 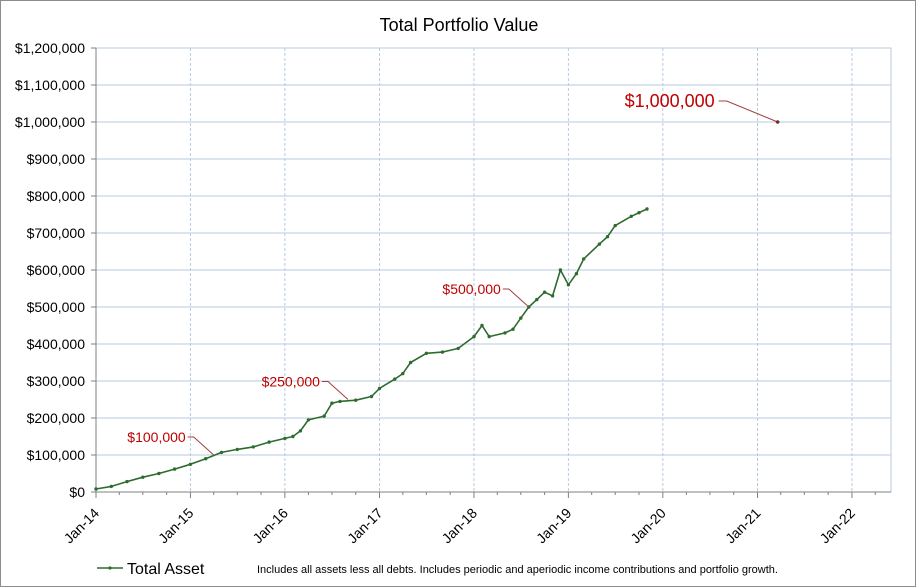 What do you see at coordinates (291, 382) in the screenshot?
I see `annotation-label: $250,000` at bounding box center [291, 382].